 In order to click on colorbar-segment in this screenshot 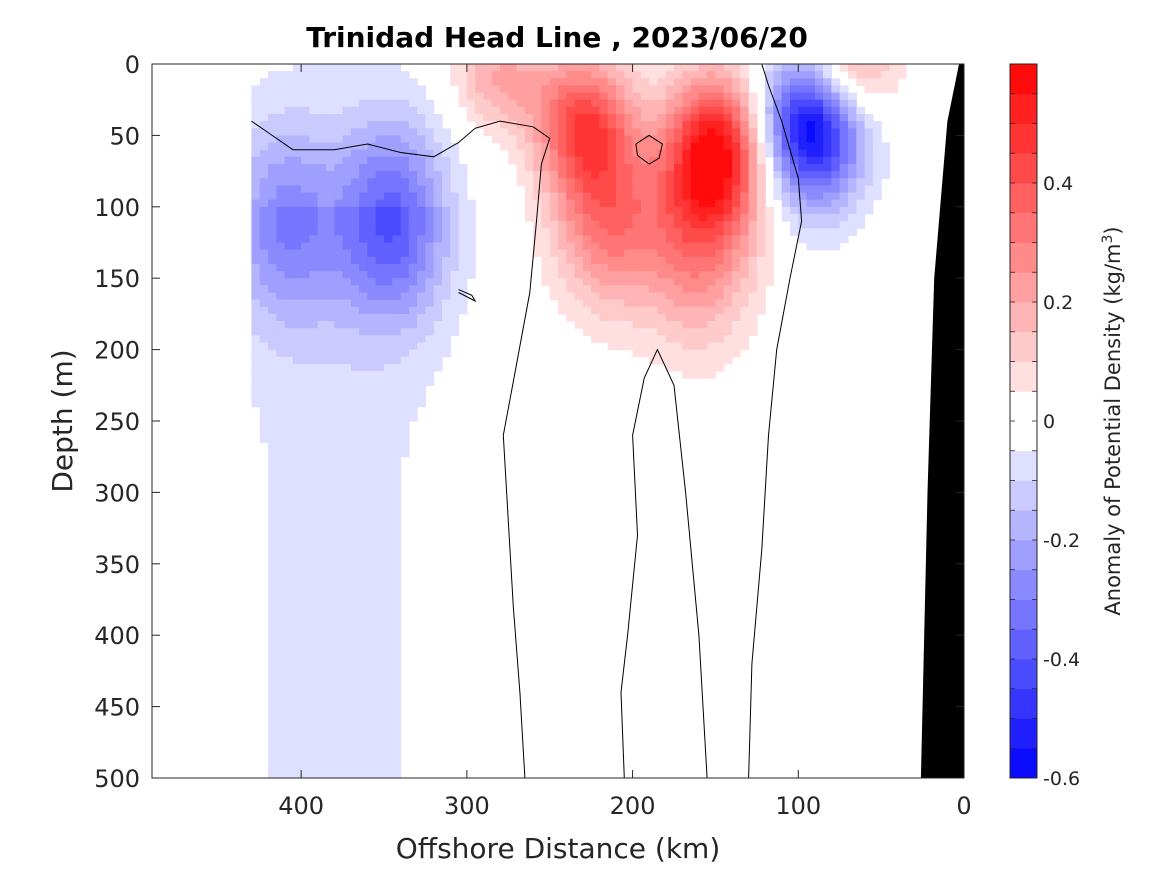, I will do `click(1023, 465)`.